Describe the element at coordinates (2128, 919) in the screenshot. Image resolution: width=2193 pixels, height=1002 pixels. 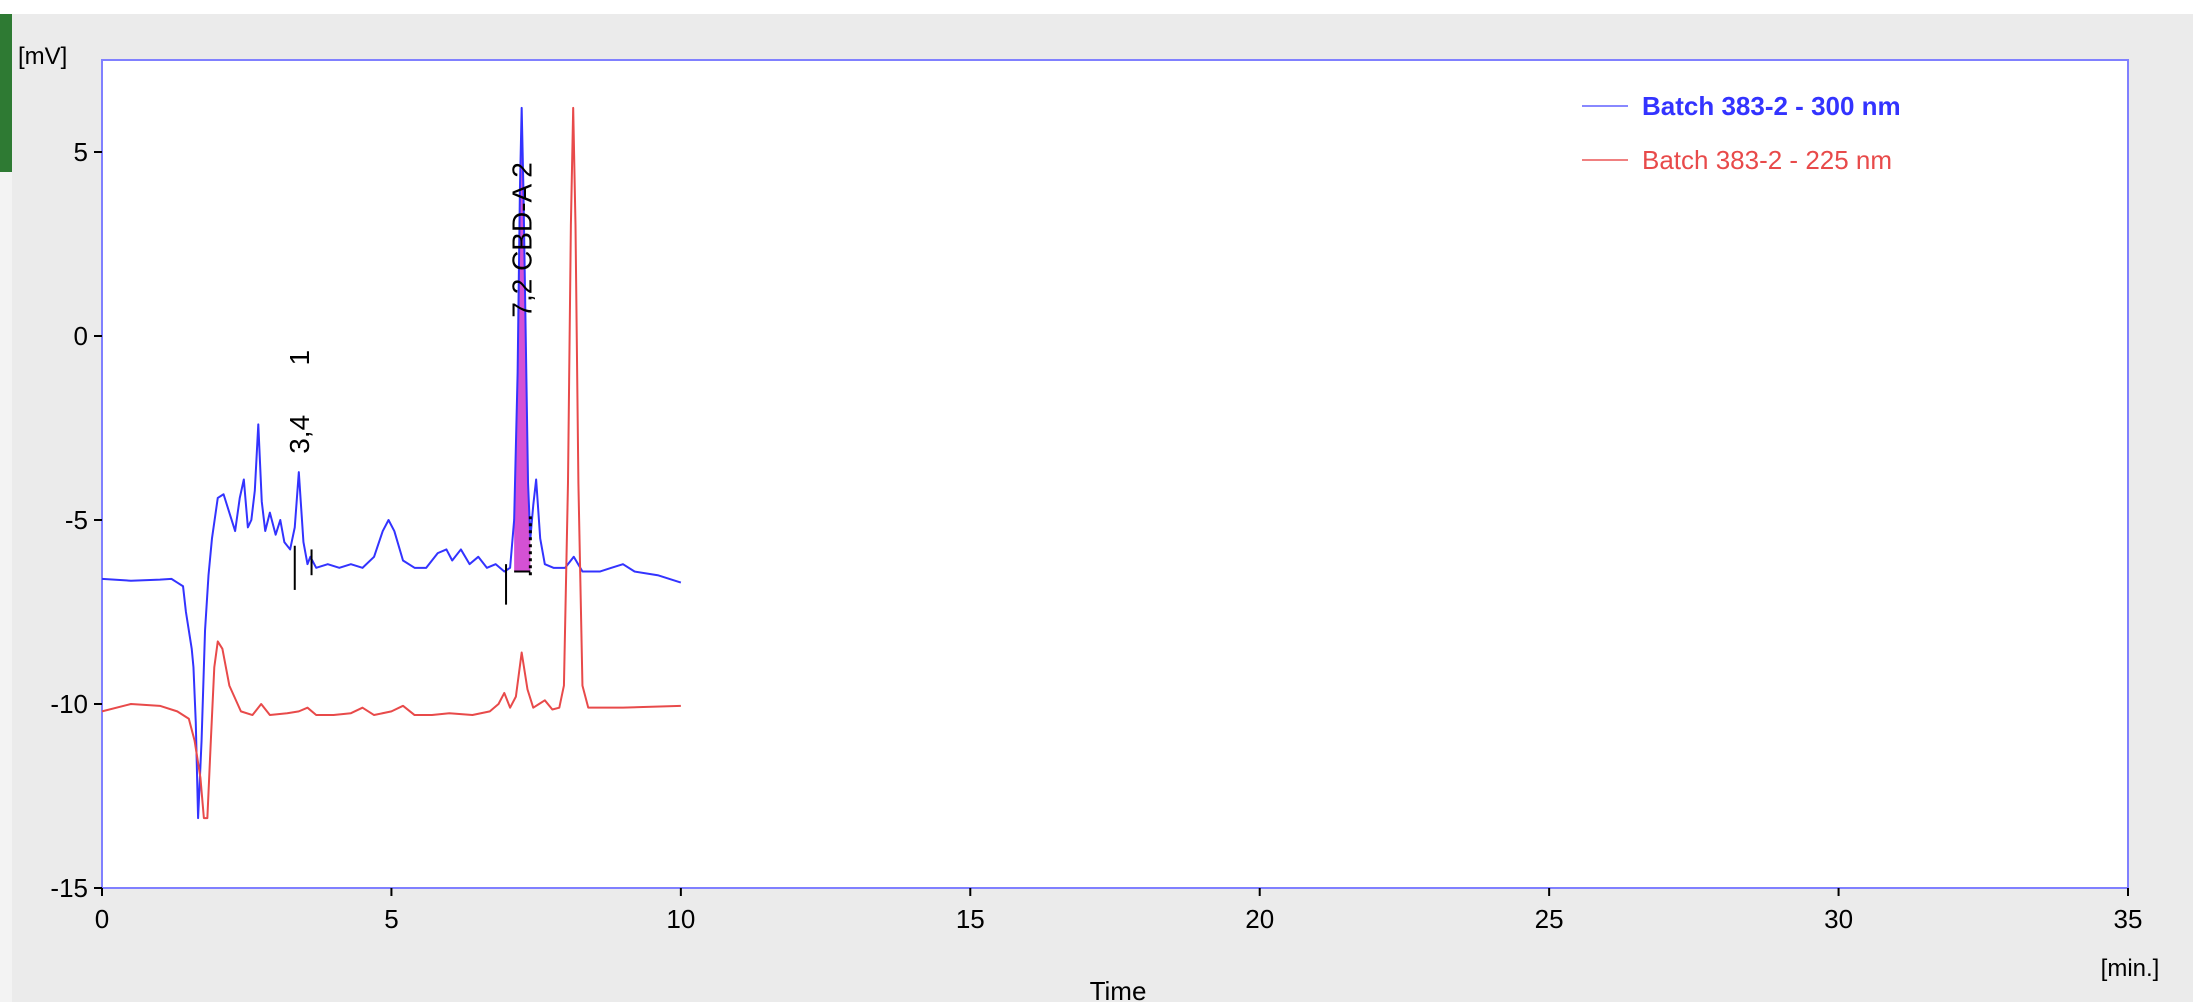
I see `x-tick-label: 35` at that location.